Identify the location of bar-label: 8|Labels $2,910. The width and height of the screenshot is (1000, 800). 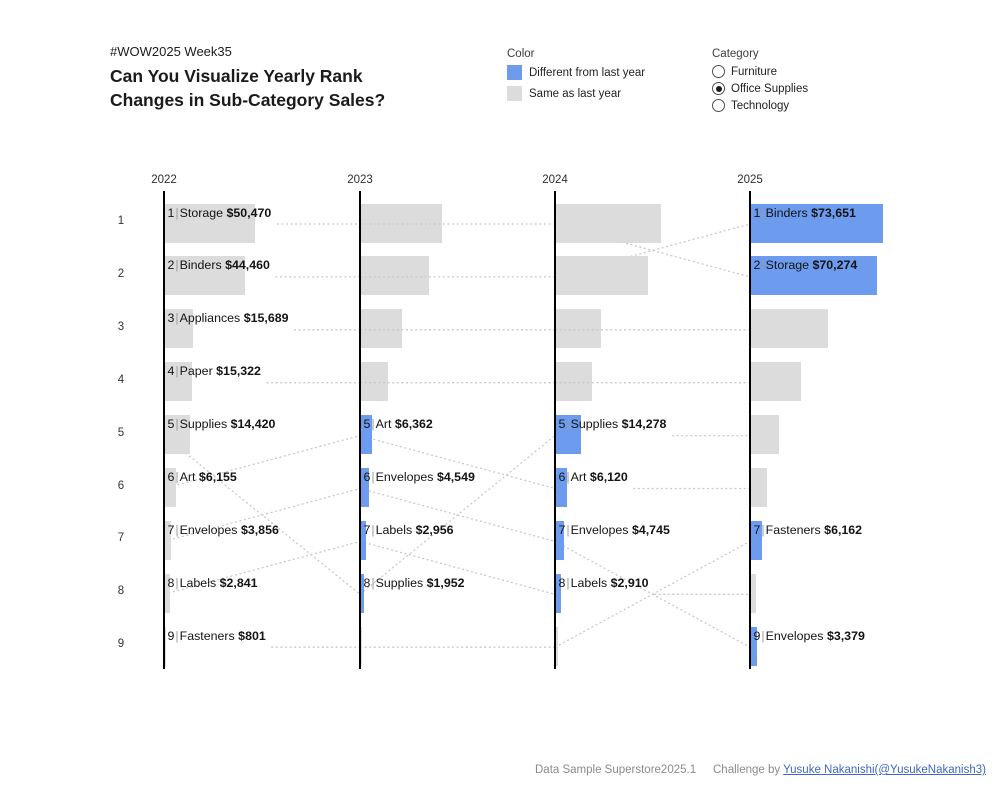
(603, 582).